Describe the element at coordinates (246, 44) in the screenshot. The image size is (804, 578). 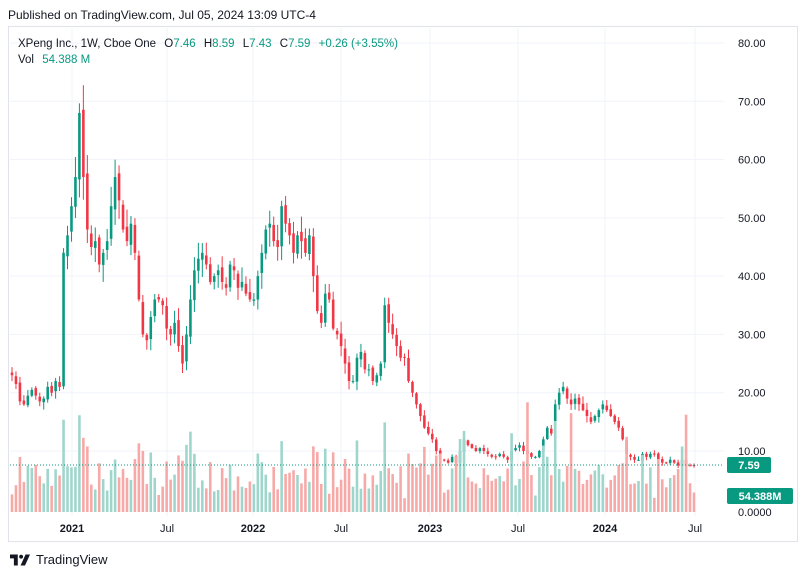
I see `low-label: L` at that location.